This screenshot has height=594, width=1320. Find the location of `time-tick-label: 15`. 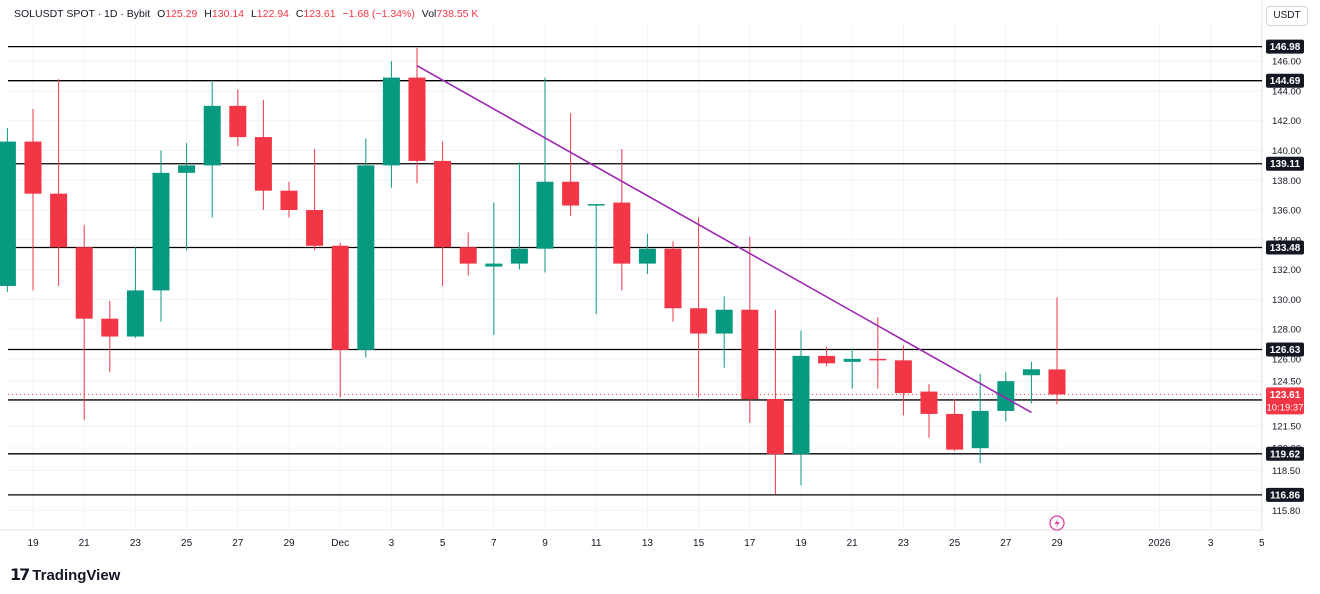

time-tick-label: 15 is located at coordinates (699, 543).